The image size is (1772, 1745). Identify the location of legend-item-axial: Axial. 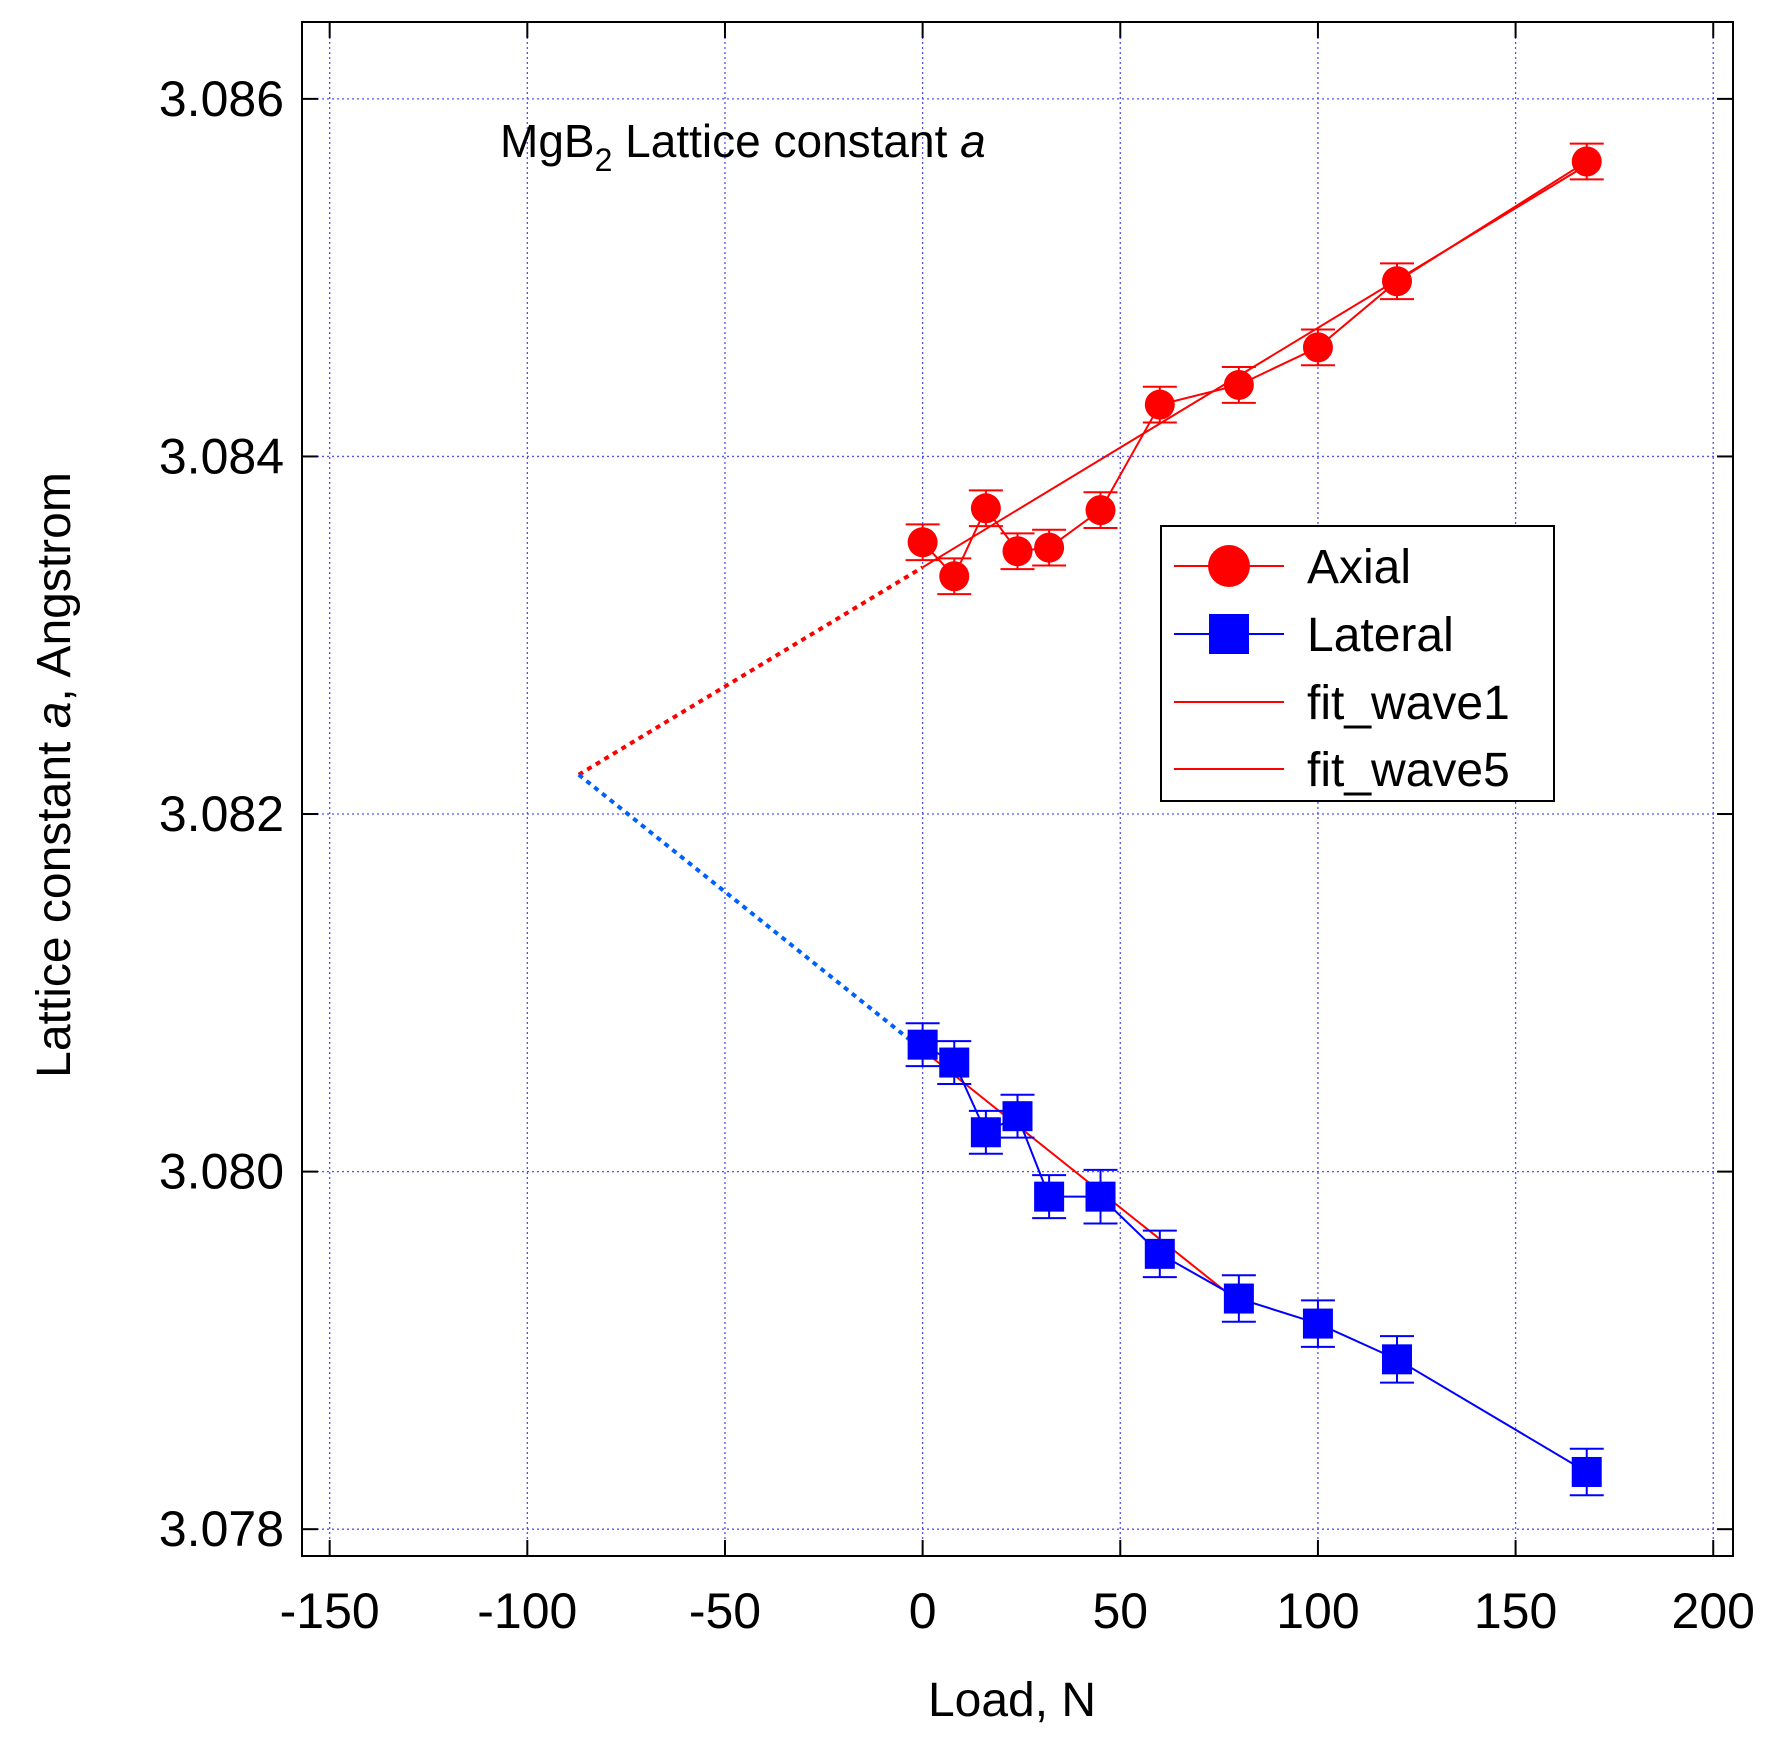
(1292, 567).